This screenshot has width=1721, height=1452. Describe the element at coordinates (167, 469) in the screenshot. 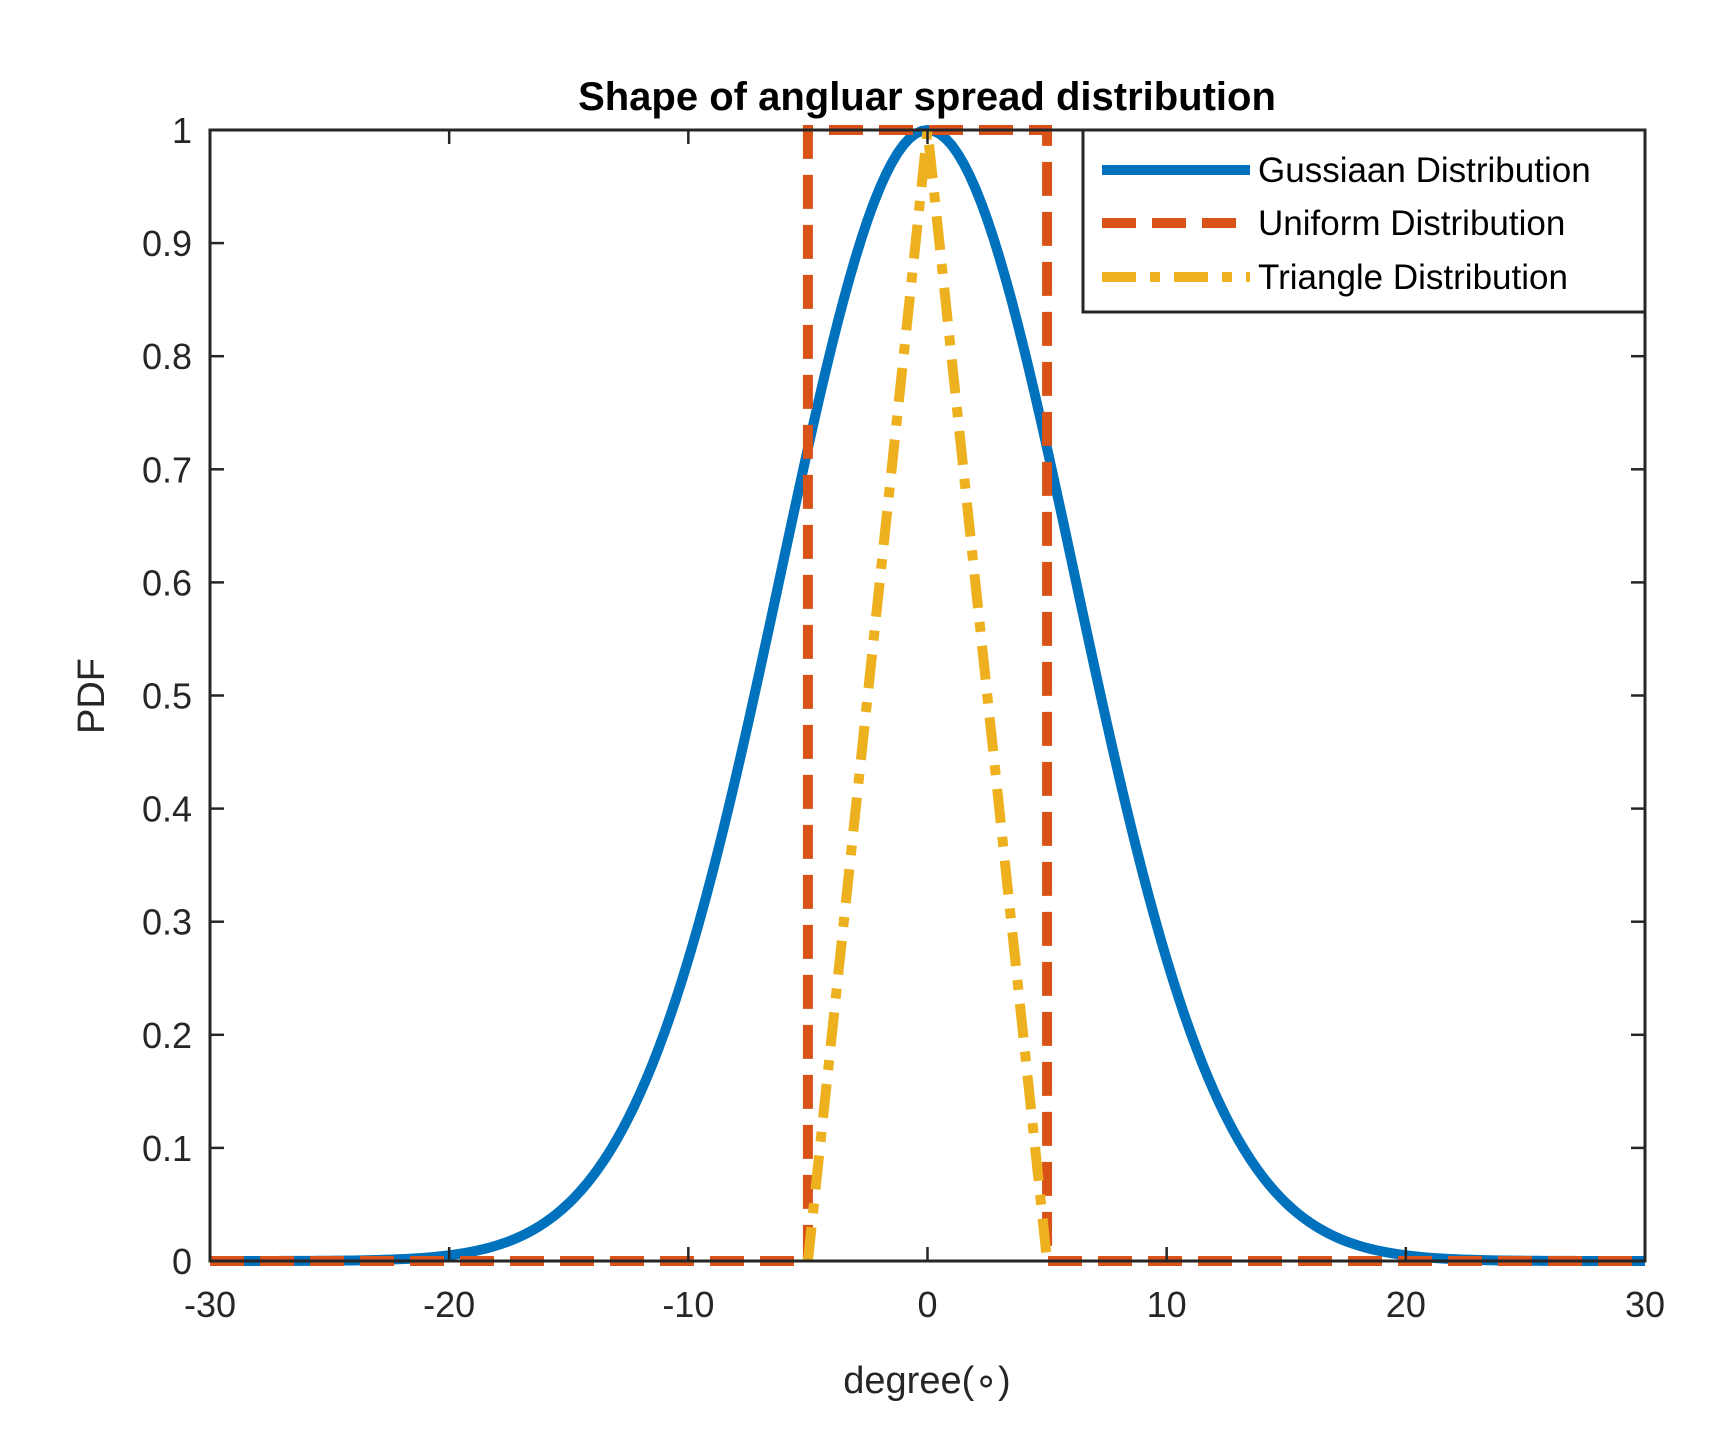

I see `y-tick-label: 0.7` at that location.